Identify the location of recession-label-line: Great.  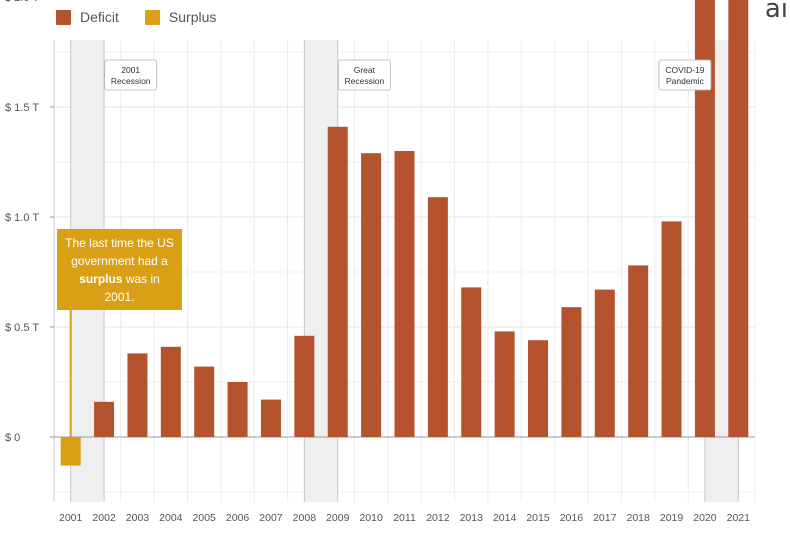
(365, 70).